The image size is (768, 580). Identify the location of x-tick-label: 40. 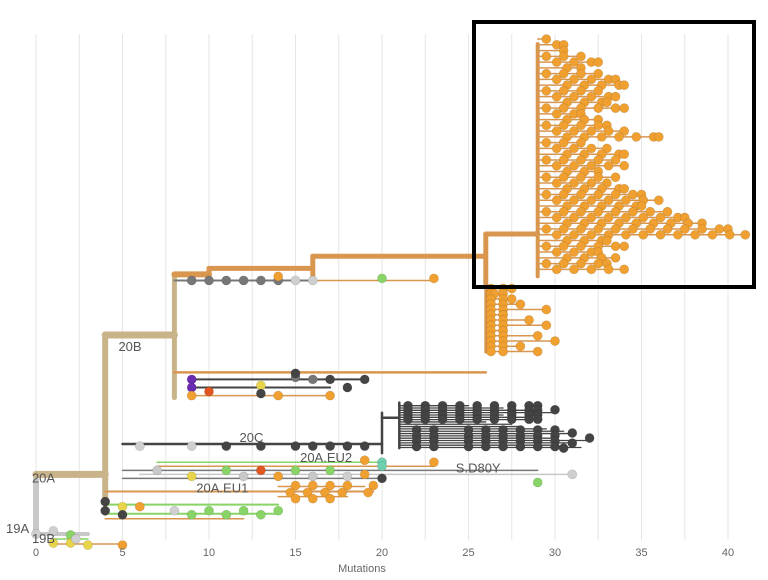
(728, 553).